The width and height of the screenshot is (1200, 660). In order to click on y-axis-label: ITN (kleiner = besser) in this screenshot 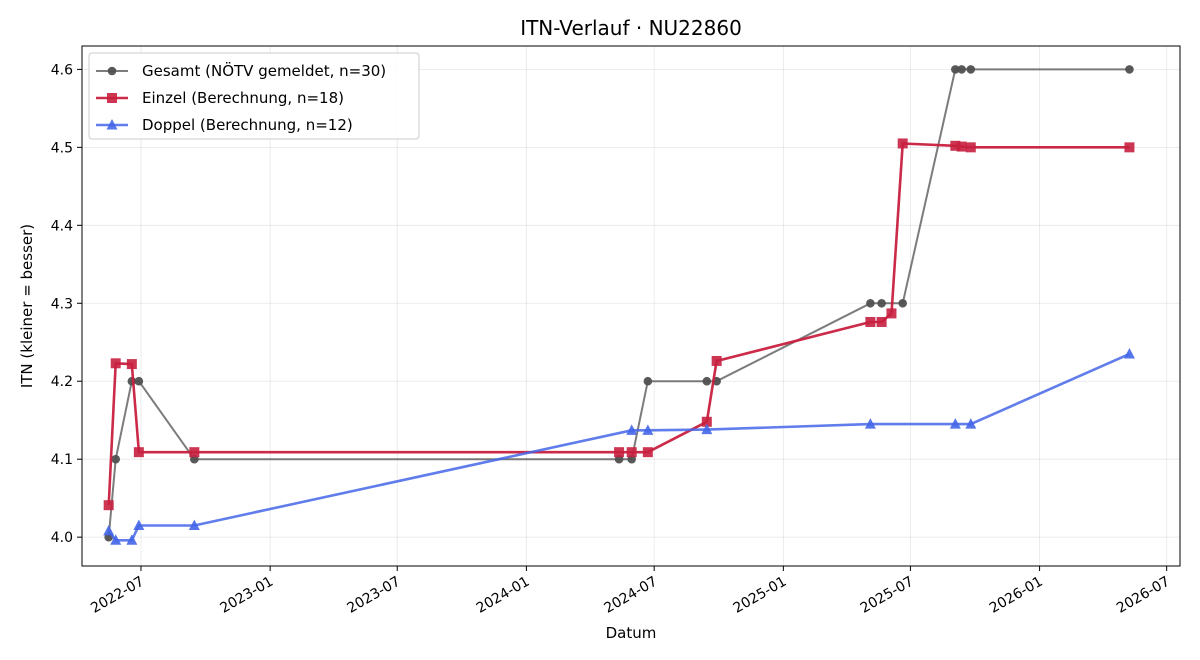, I will do `click(27, 306)`.